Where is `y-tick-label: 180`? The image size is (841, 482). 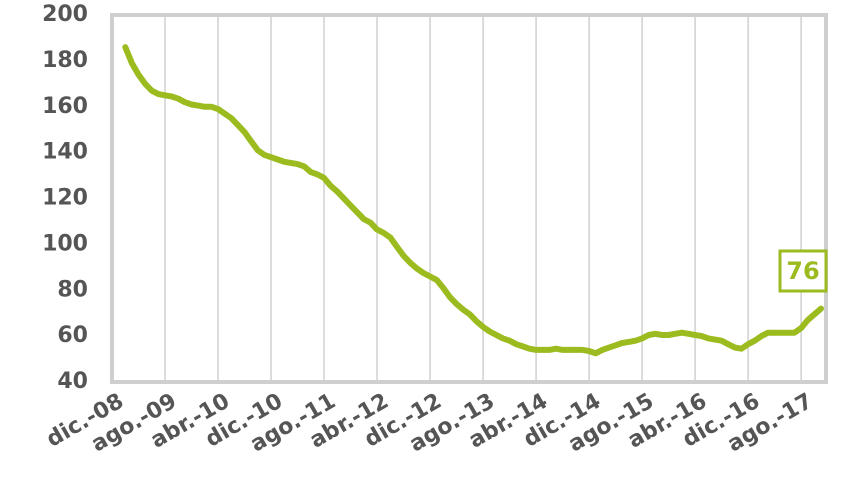
y-tick-label: 180 is located at coordinates (65, 60).